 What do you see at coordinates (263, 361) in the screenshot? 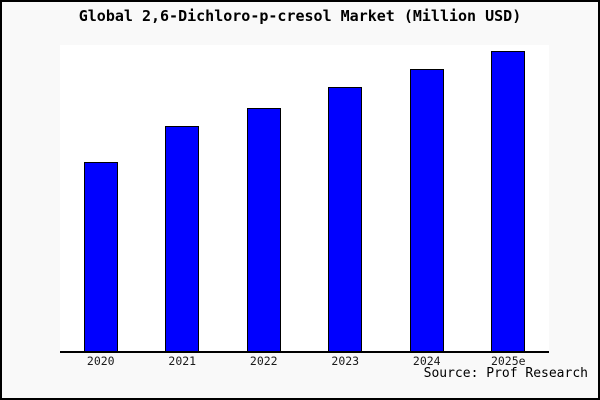
I see `x-tick-label-2022: 2022` at bounding box center [263, 361].